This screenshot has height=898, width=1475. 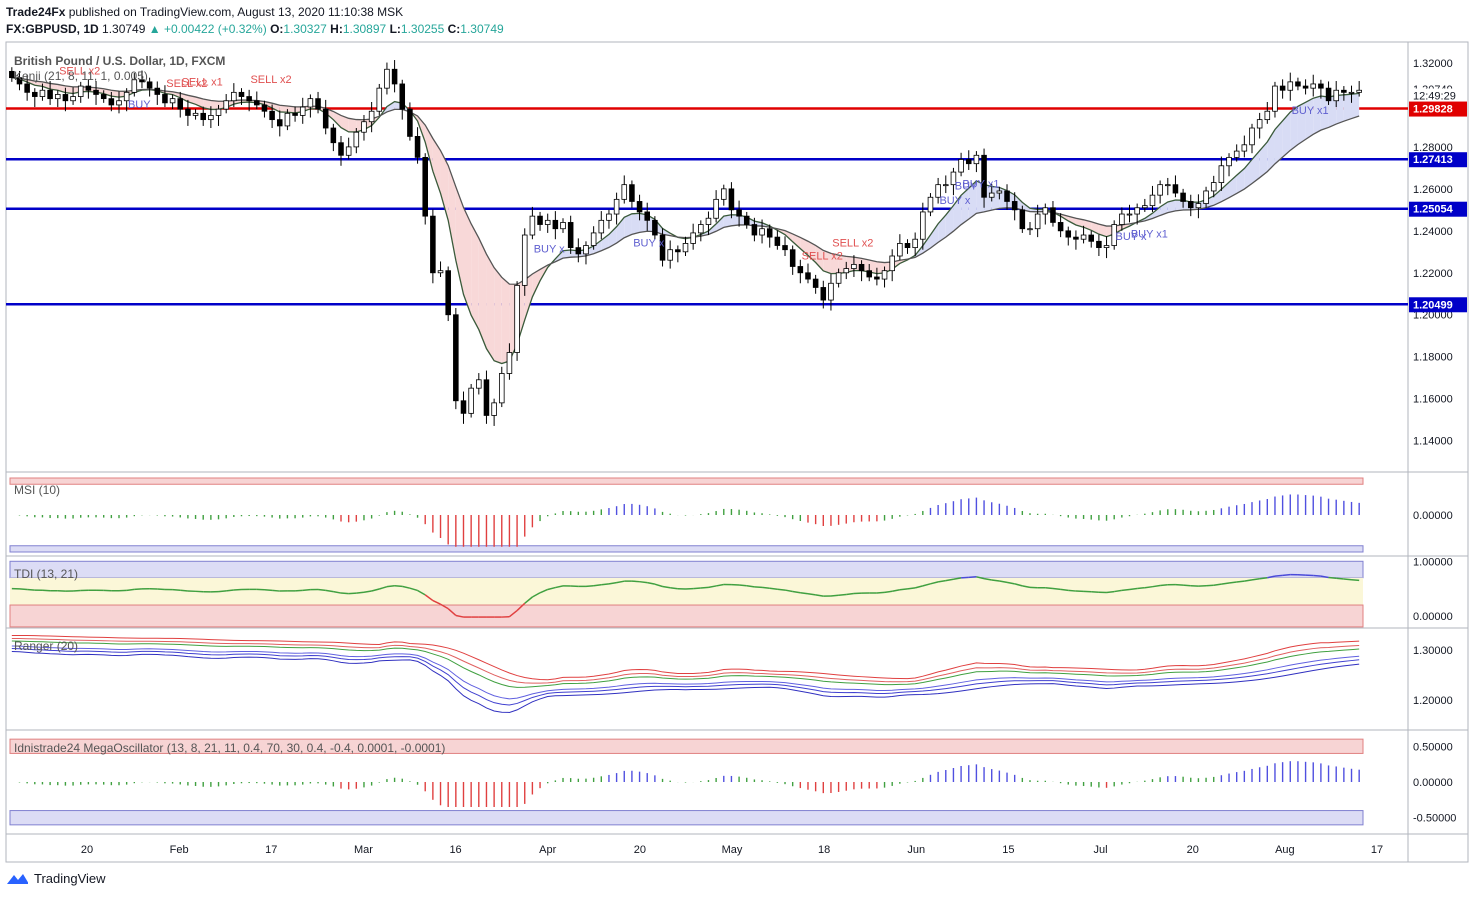 I want to click on tdi-upper-zone, so click(x=686, y=569).